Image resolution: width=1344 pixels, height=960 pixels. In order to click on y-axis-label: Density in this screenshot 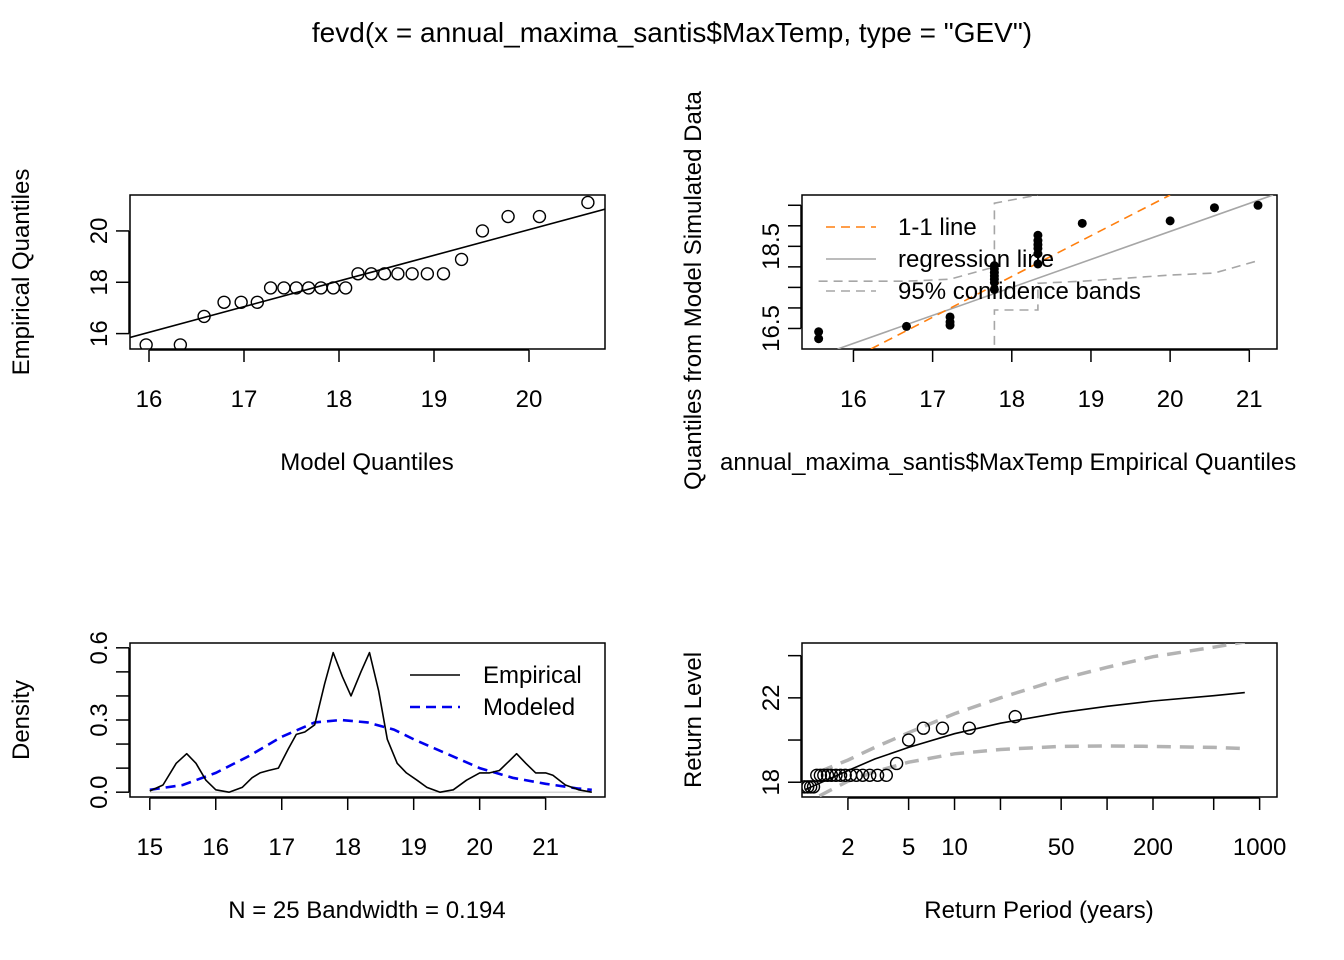, I will do `click(21, 720)`.